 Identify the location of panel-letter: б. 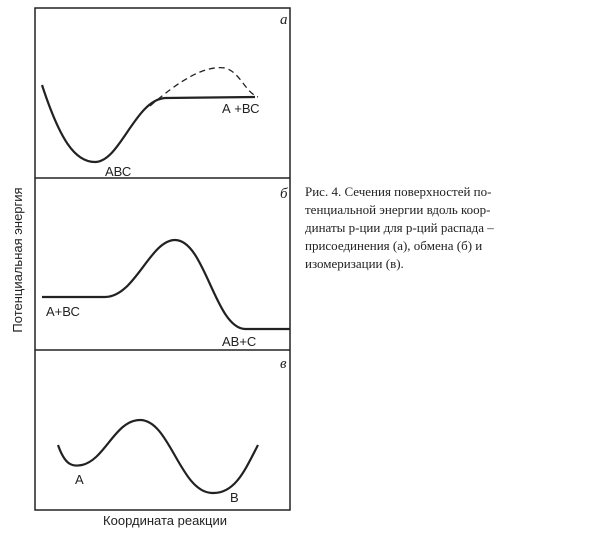
(284, 194).